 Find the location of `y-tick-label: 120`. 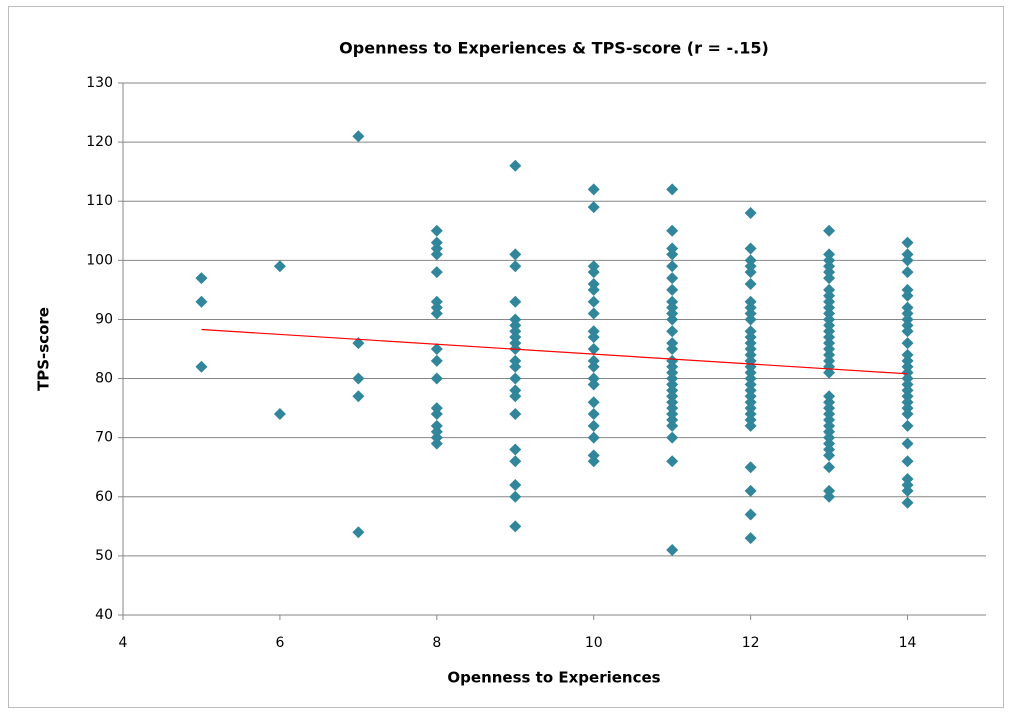

y-tick-label: 120 is located at coordinates (99, 142).